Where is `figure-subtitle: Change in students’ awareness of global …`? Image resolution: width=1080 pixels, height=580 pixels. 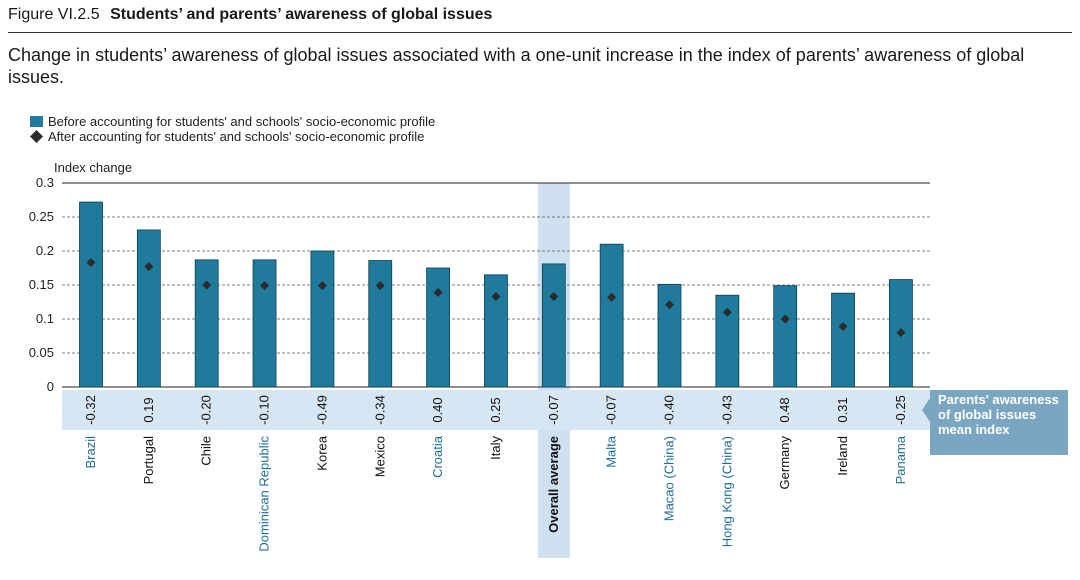 figure-subtitle: Change in students’ awareness of global … is located at coordinates (516, 66).